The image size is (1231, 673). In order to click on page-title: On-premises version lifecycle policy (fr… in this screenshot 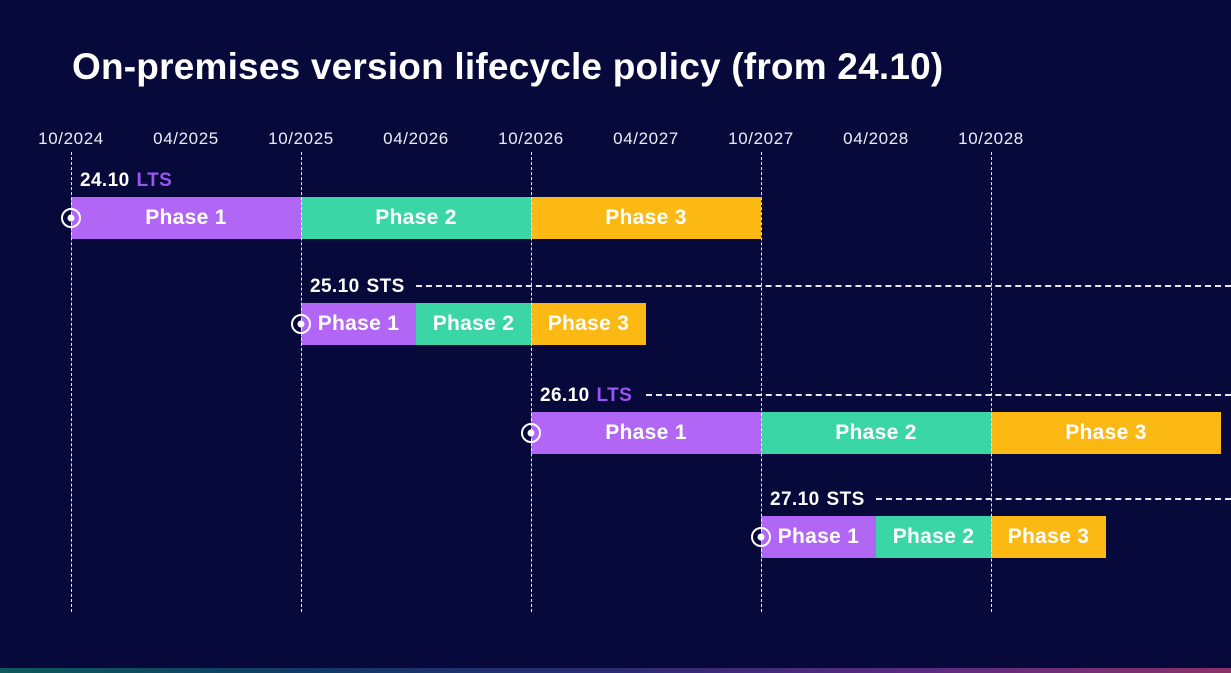, I will do `click(508, 66)`.